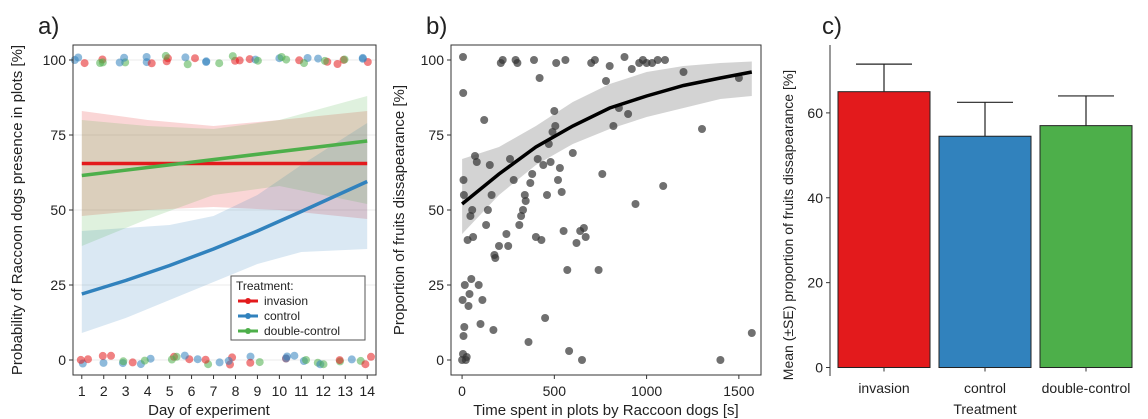  I want to click on legend-label-double-control: double-control, so click(302, 331).